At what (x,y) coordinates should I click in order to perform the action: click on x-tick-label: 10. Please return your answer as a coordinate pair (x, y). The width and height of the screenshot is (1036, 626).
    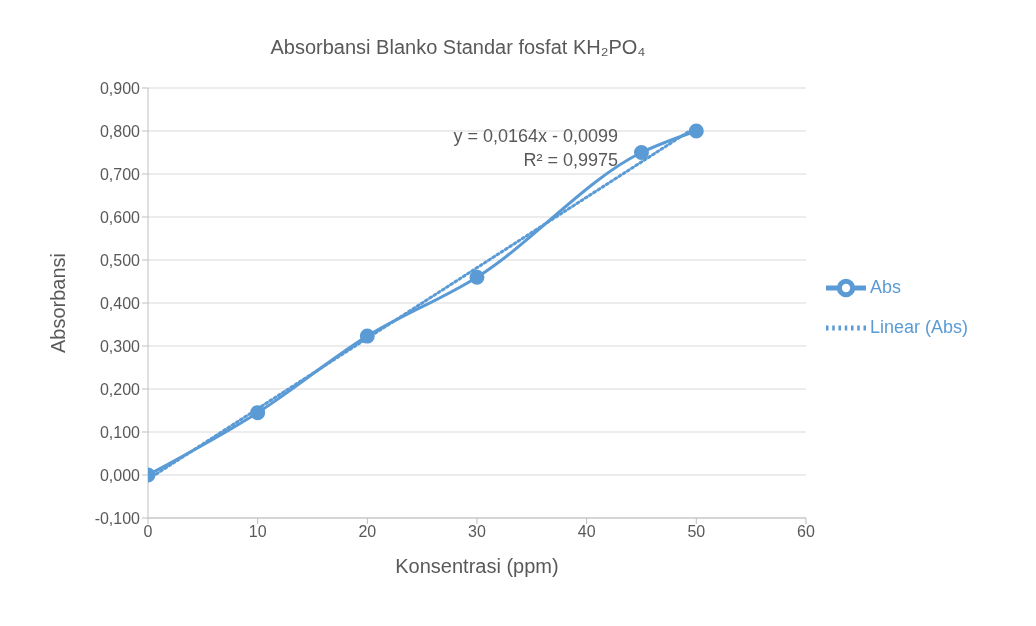
    Looking at the image, I should click on (257, 532).